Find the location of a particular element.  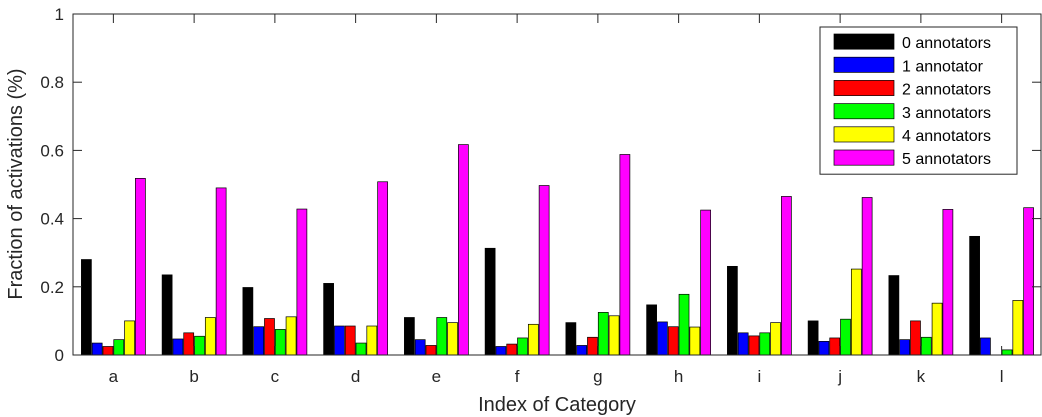

x-tick-label: j is located at coordinates (839, 376).